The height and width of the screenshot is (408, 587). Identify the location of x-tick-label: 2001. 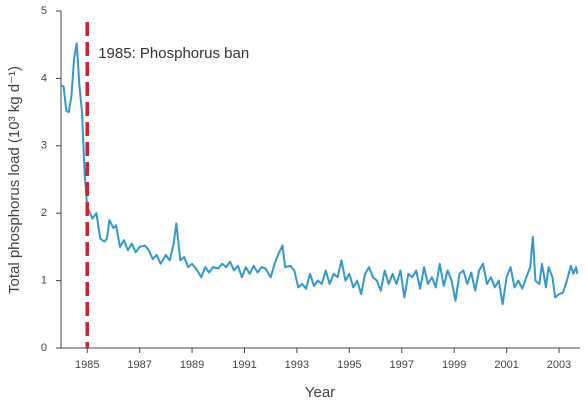
(506, 365).